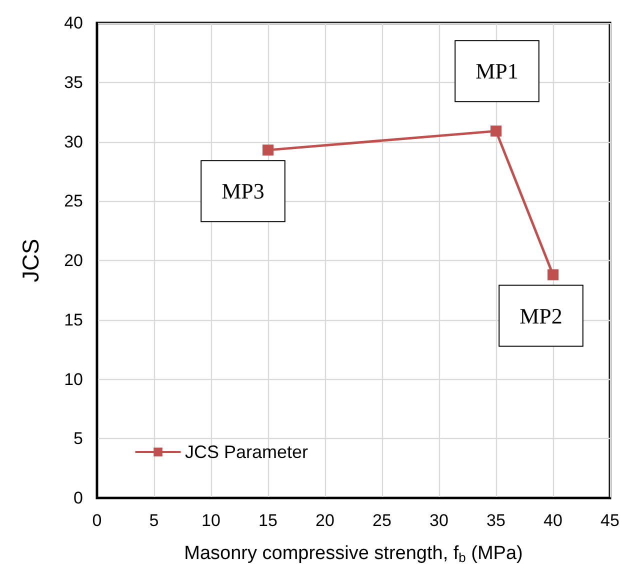  I want to click on annotation: MP2, so click(541, 315).